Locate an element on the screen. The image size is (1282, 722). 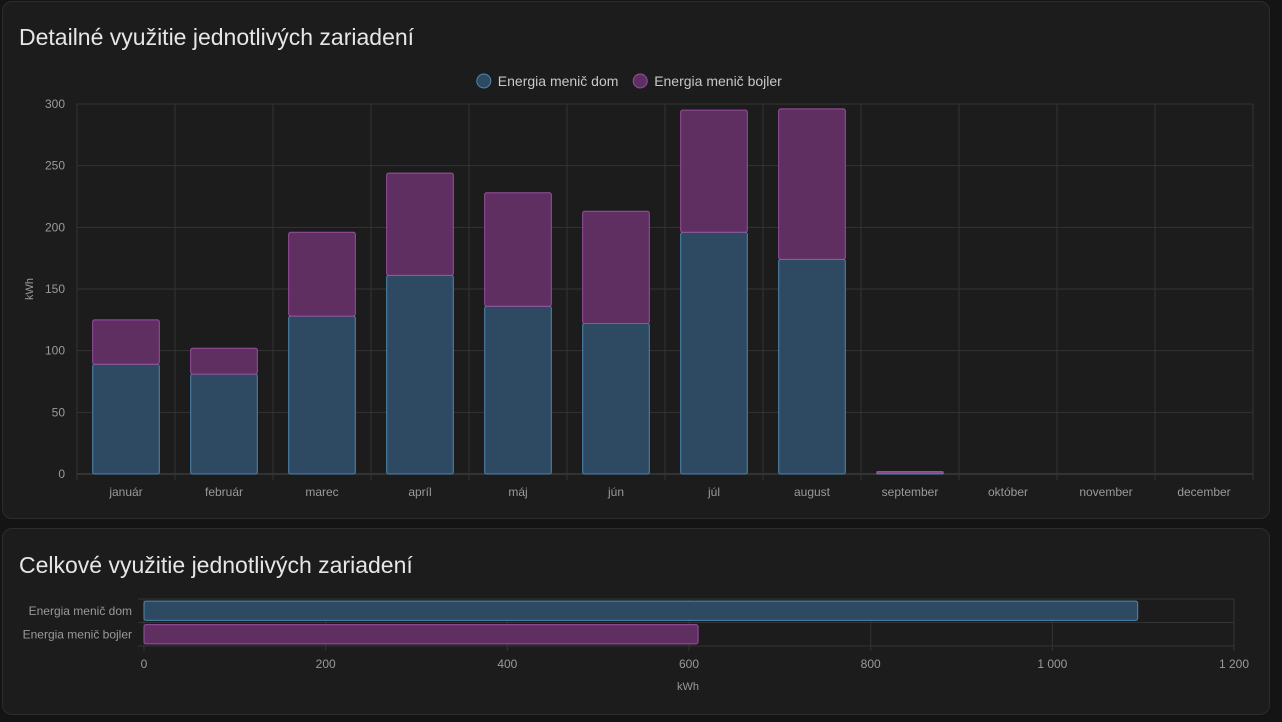
y-tick-label: 200 is located at coordinates (55, 227).